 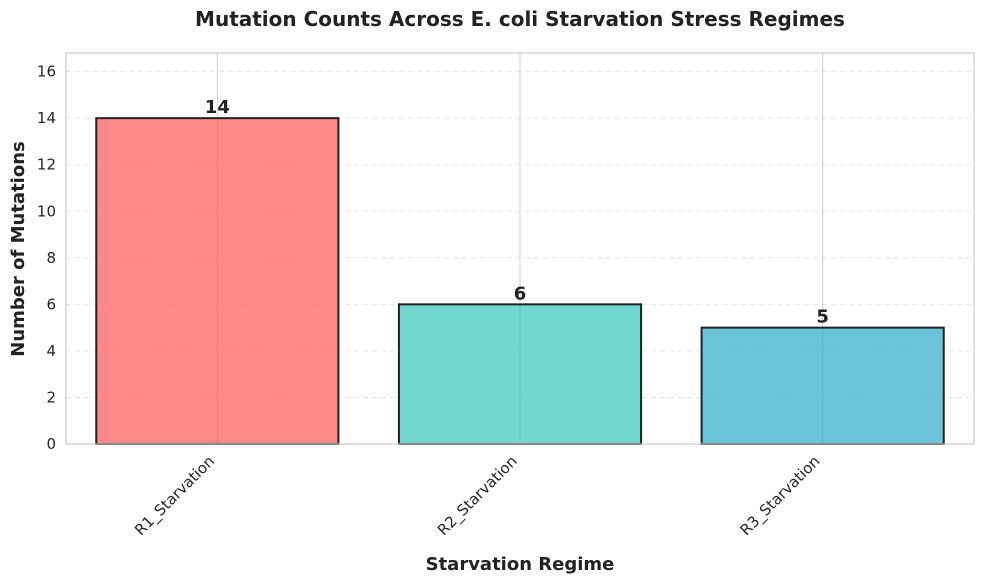 What do you see at coordinates (520, 564) in the screenshot?
I see `x-axis-label: Starvation Regime` at bounding box center [520, 564].